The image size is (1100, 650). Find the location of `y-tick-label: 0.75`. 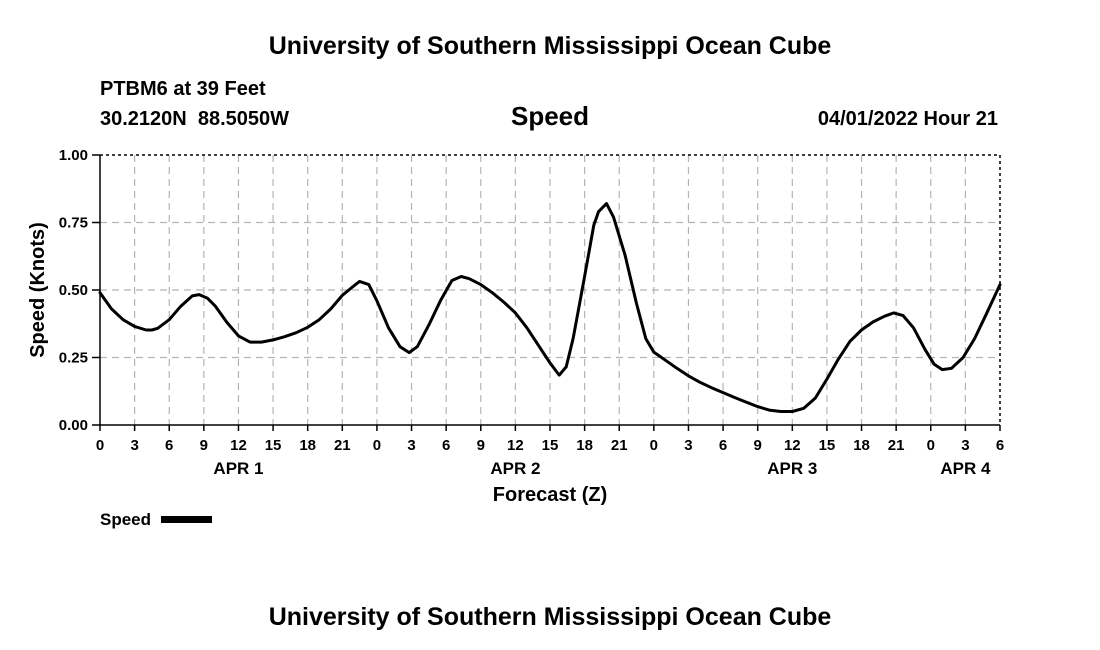

y-tick-label: 0.75 is located at coordinates (73, 223).